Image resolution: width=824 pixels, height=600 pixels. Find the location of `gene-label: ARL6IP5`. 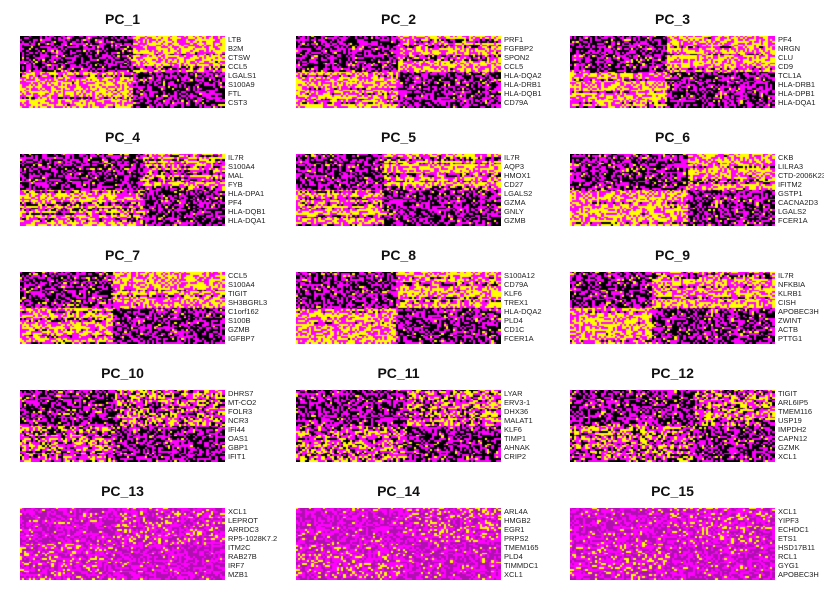

gene-label: ARL6IP5 is located at coordinates (793, 402).